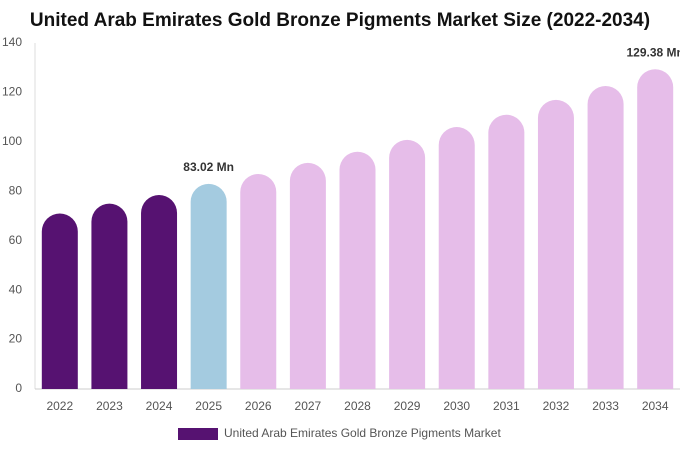 The height and width of the screenshot is (450, 680). I want to click on x-tick-label: 2026, so click(258, 406).